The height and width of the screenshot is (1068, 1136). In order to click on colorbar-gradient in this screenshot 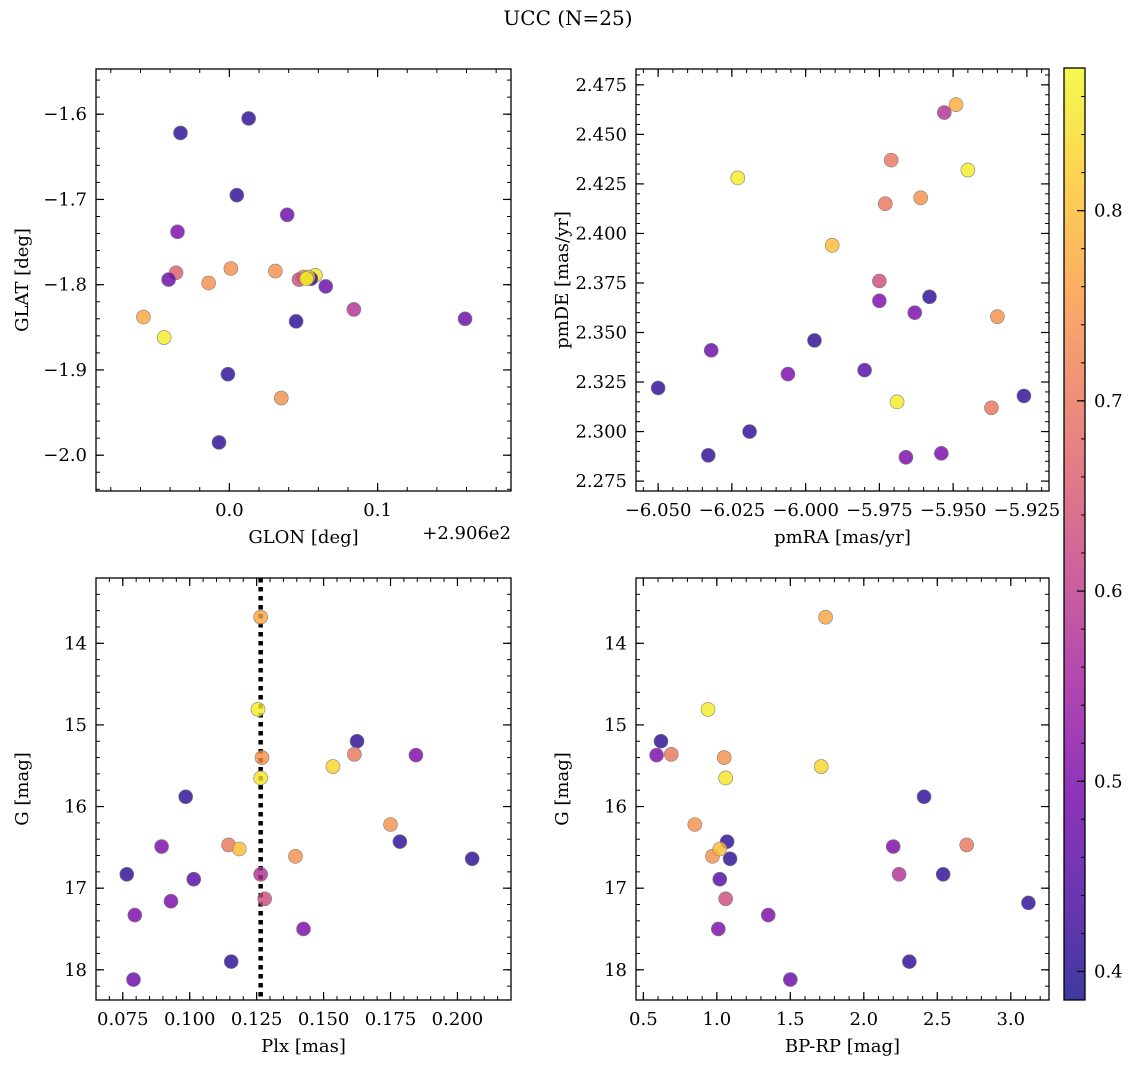, I will do `click(1074, 534)`.